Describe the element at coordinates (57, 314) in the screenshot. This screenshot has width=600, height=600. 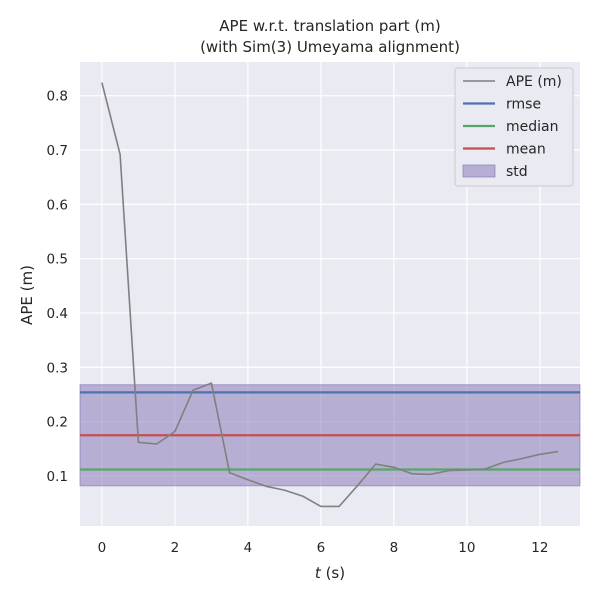
I see `y-tick-label: 0.4` at that location.